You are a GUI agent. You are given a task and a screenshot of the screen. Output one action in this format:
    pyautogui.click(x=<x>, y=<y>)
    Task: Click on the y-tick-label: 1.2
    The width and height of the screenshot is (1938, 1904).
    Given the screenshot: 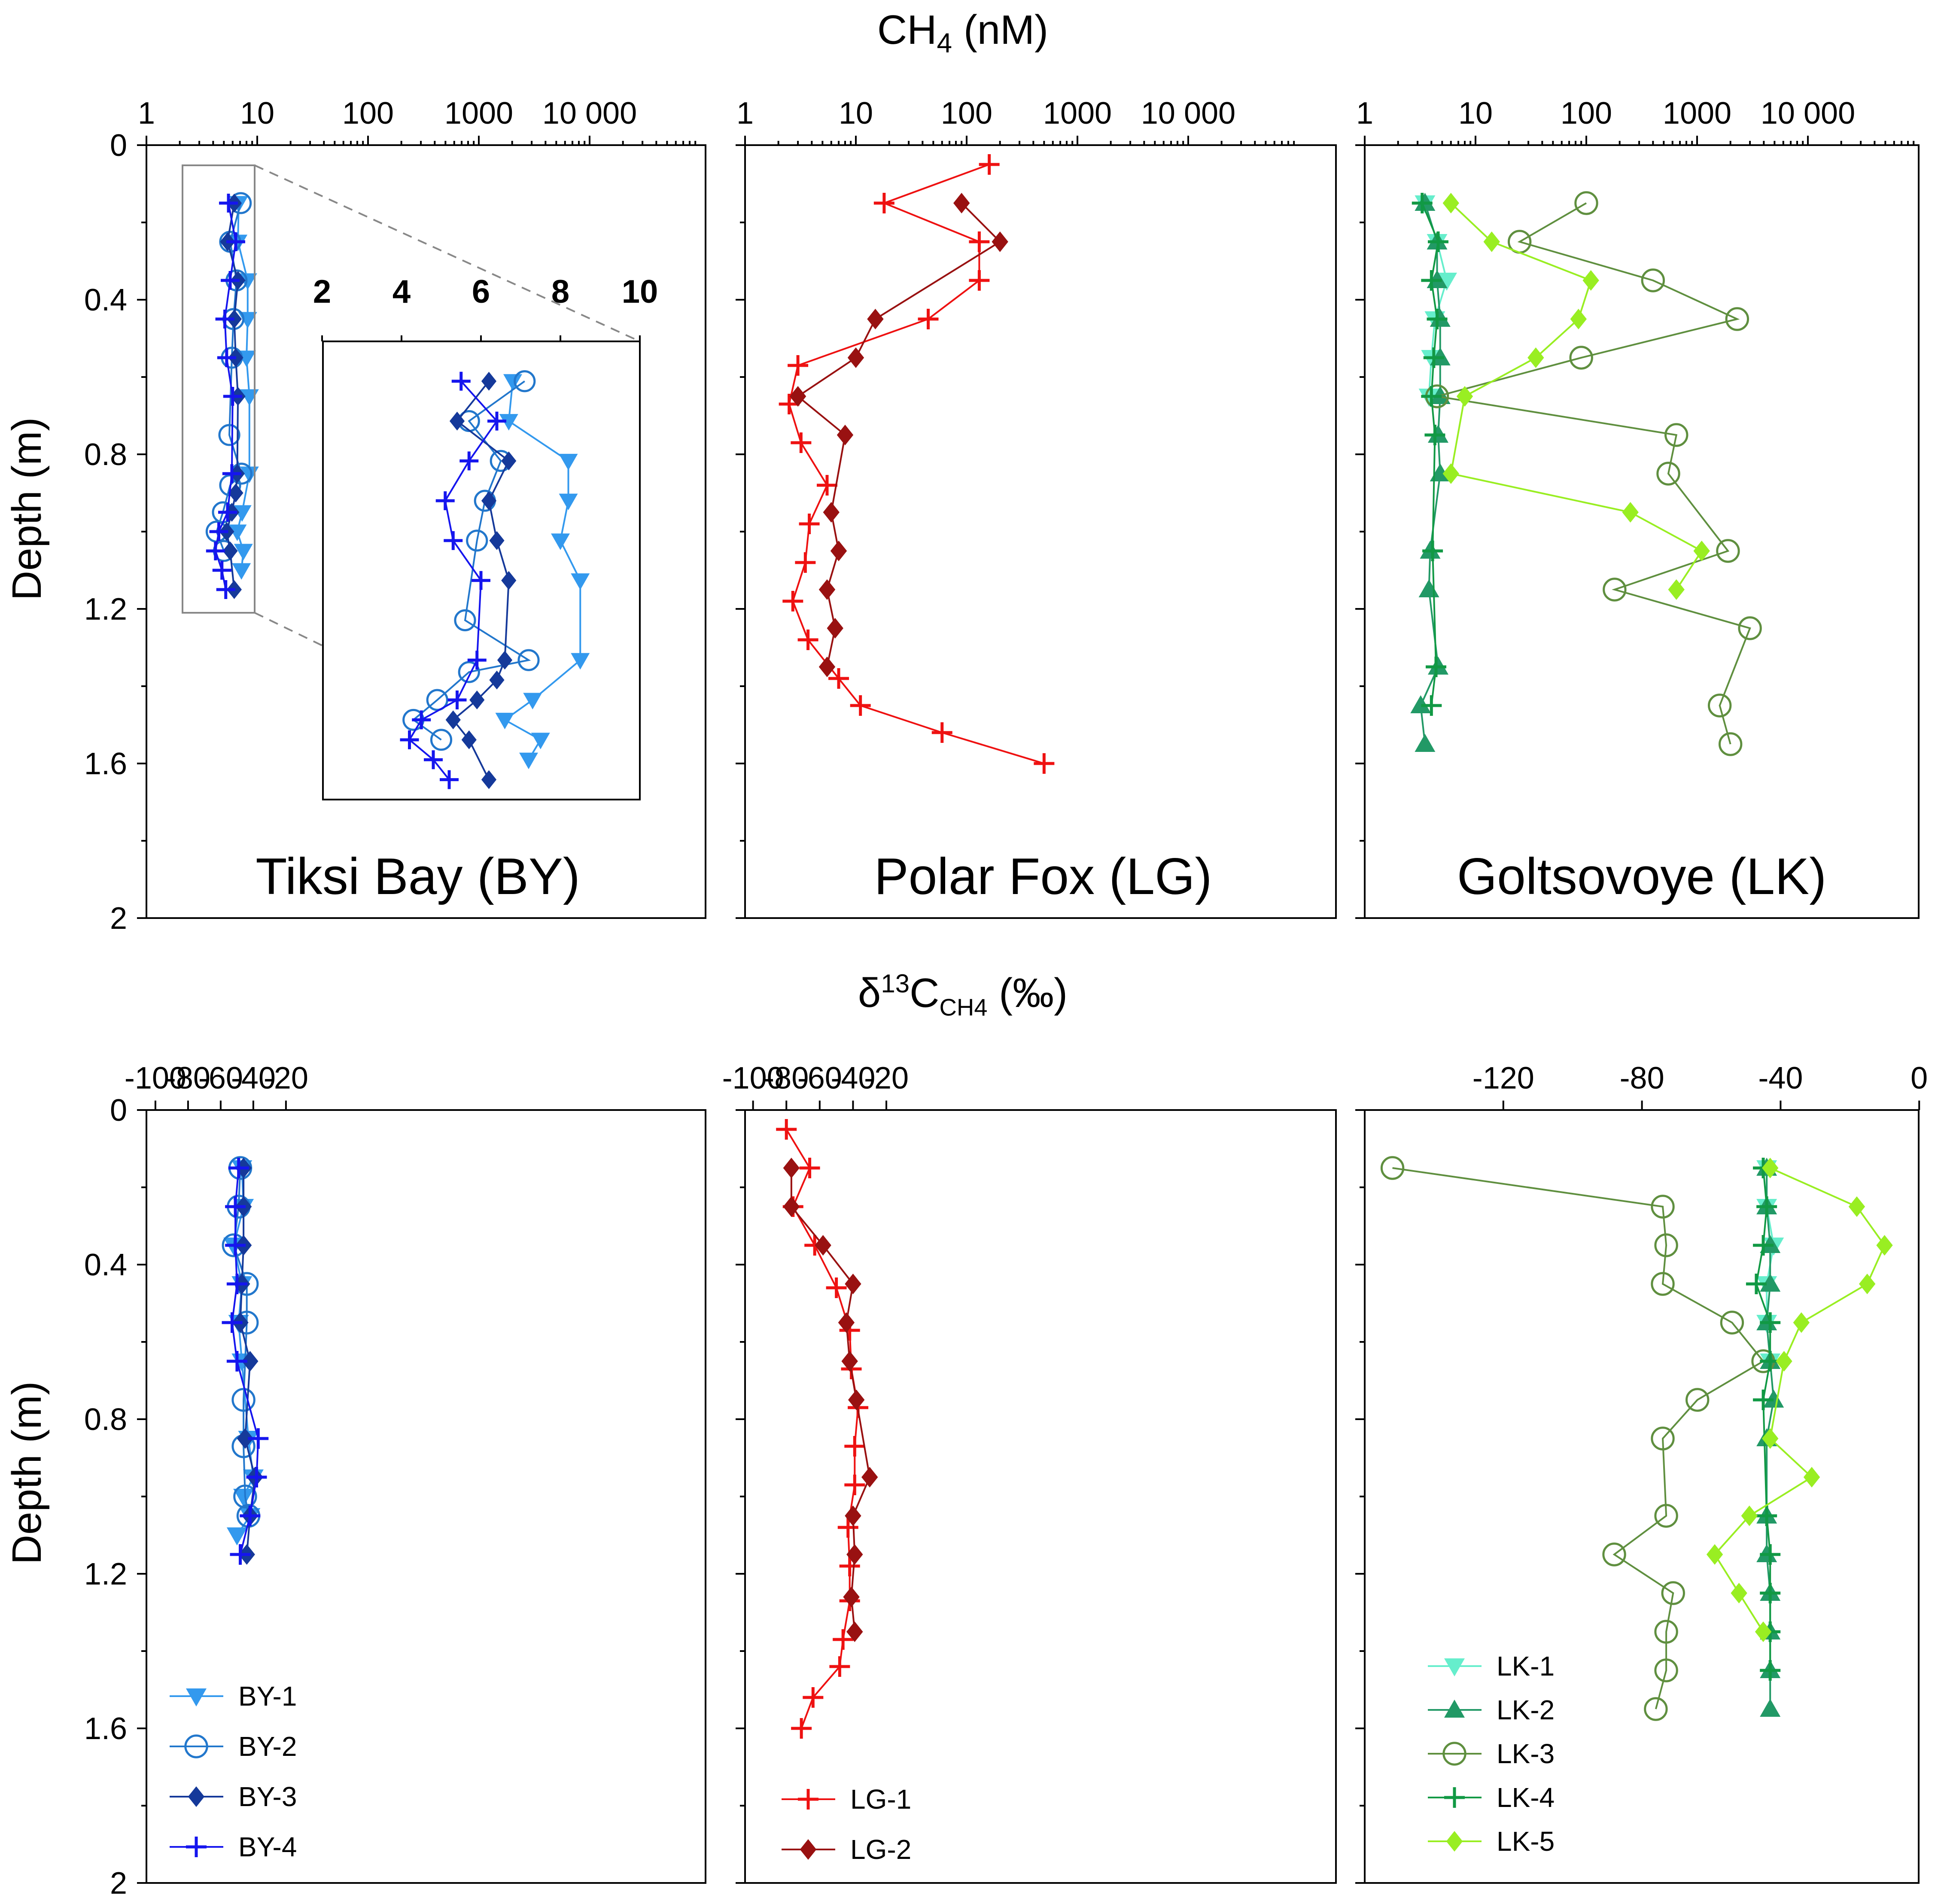 What is the action you would take?
    pyautogui.click(x=105, y=1574)
    